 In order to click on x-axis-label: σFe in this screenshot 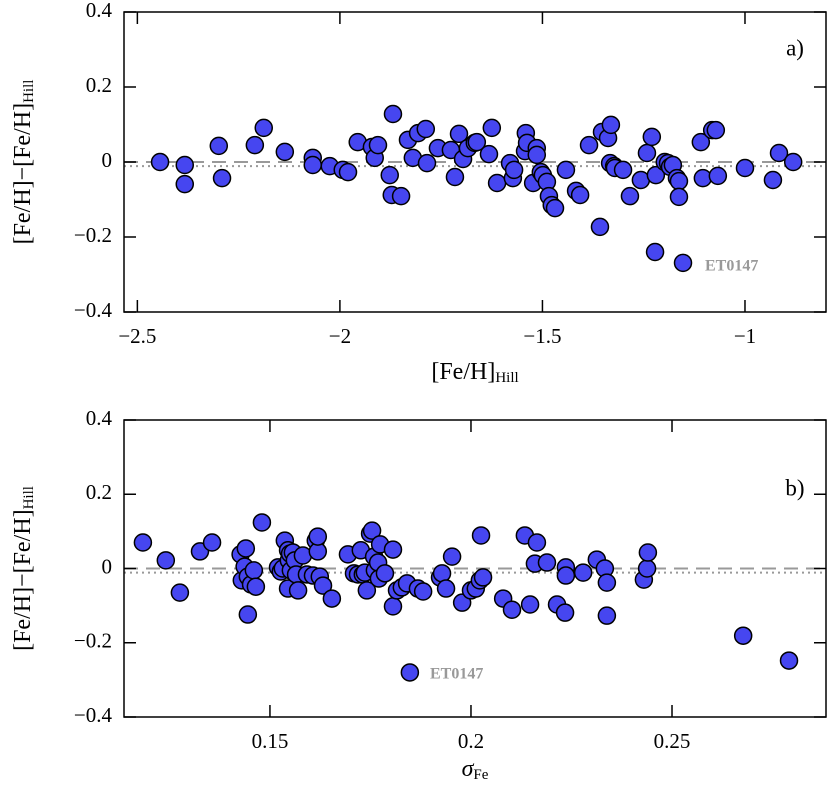, I will do `click(475, 770)`.